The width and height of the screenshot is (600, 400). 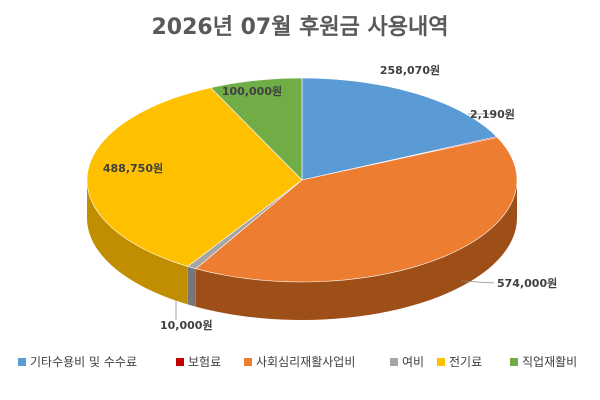 I want to click on legend-label: 보험료, so click(x=204, y=362).